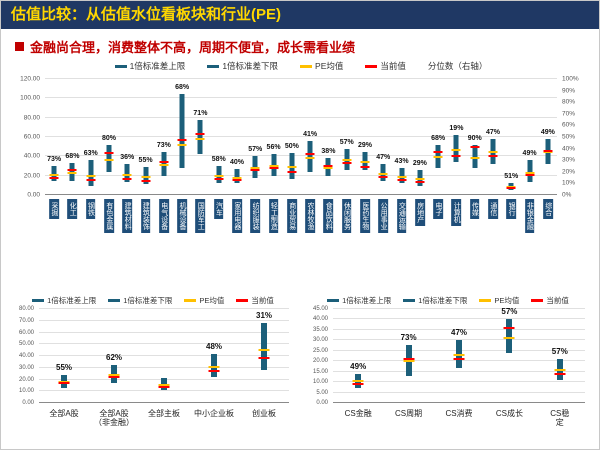  What do you see at coordinates (30, 79) in the screenshot?
I see `y-axis-label: 120.00` at bounding box center [30, 79].